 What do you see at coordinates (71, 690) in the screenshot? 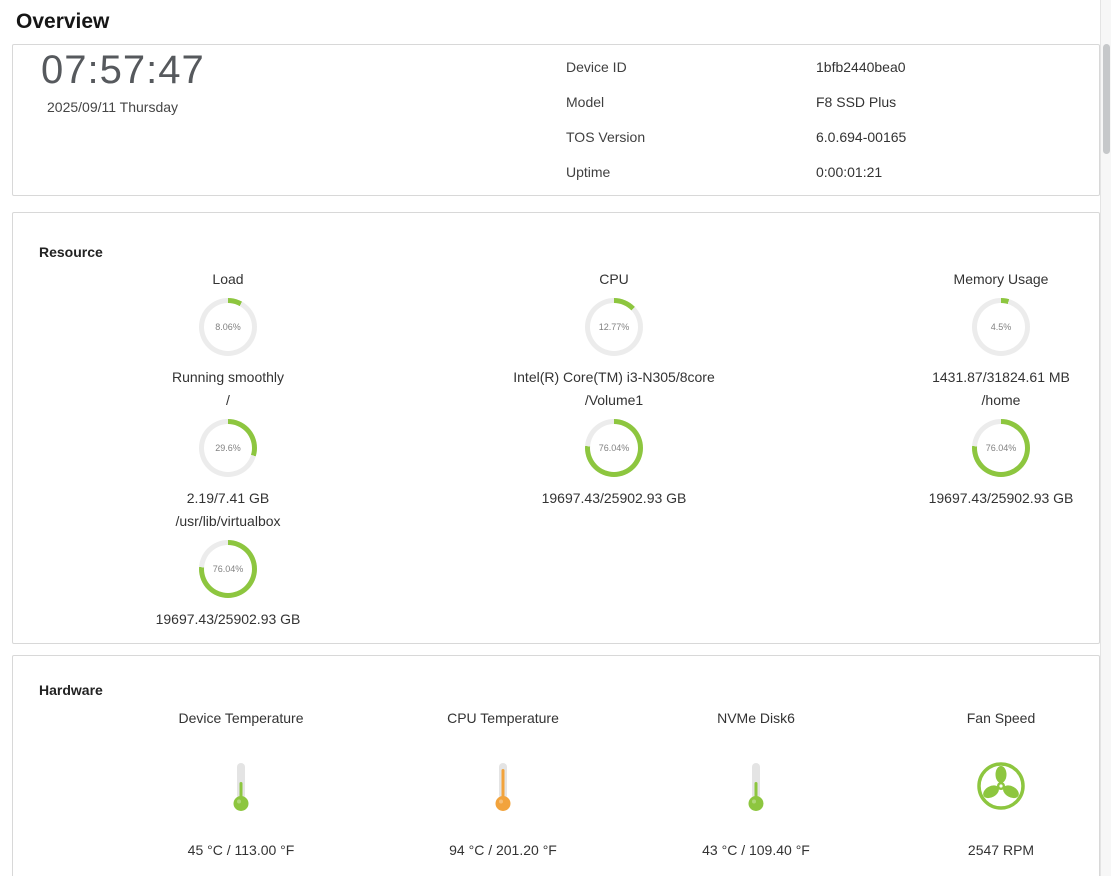
I see `hardware-section-title: Hardware` at bounding box center [71, 690].